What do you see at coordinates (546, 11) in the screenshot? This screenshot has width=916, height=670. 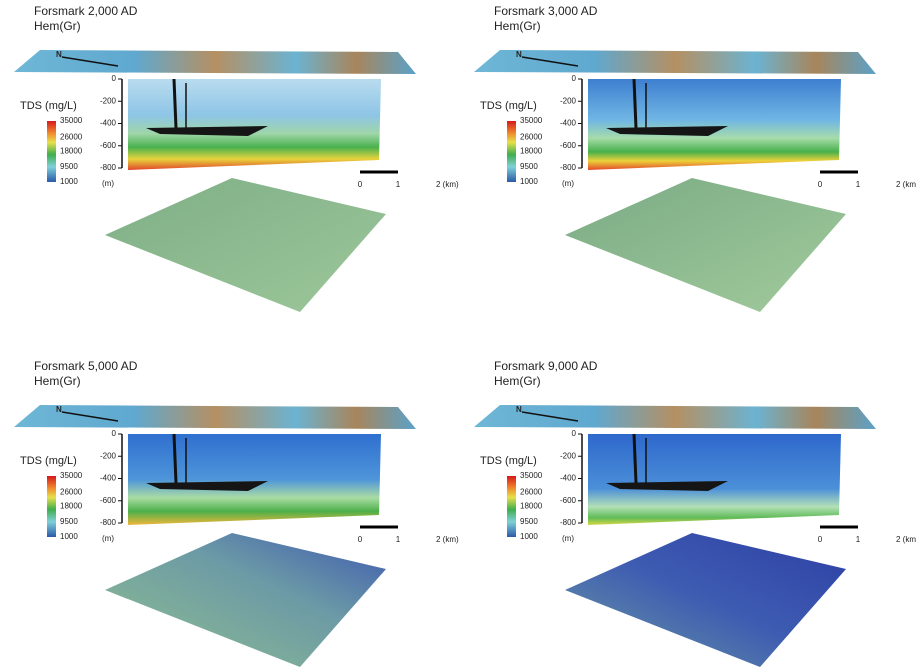 I see `panel-title: Forsmark 3,000 AD` at bounding box center [546, 11].